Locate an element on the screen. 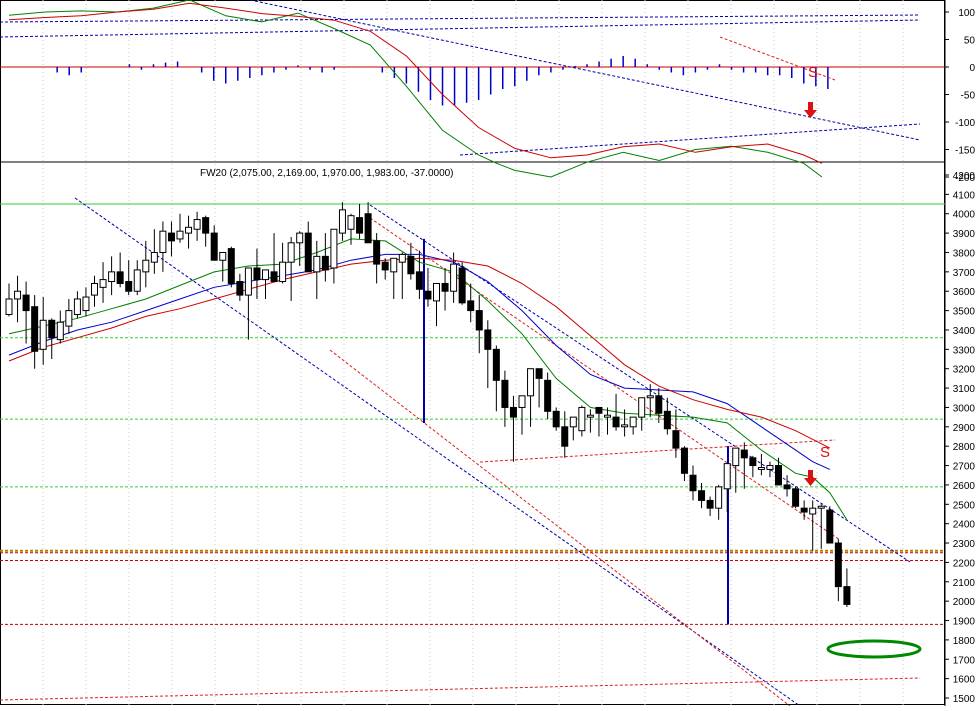 Image resolution: width=977 pixels, height=711 pixels. price-y-tick-label: 4200 is located at coordinates (964, 176).